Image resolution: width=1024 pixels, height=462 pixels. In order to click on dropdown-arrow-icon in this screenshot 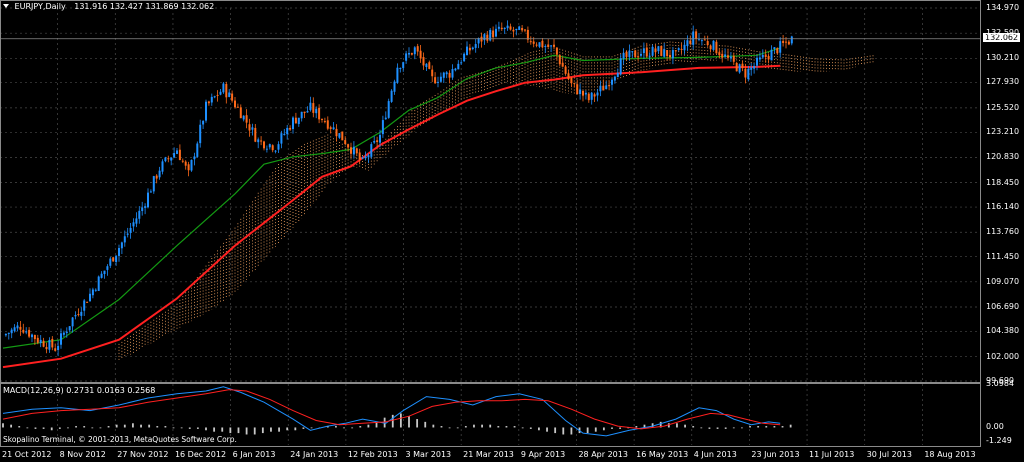, I will do `click(6, 6)`.